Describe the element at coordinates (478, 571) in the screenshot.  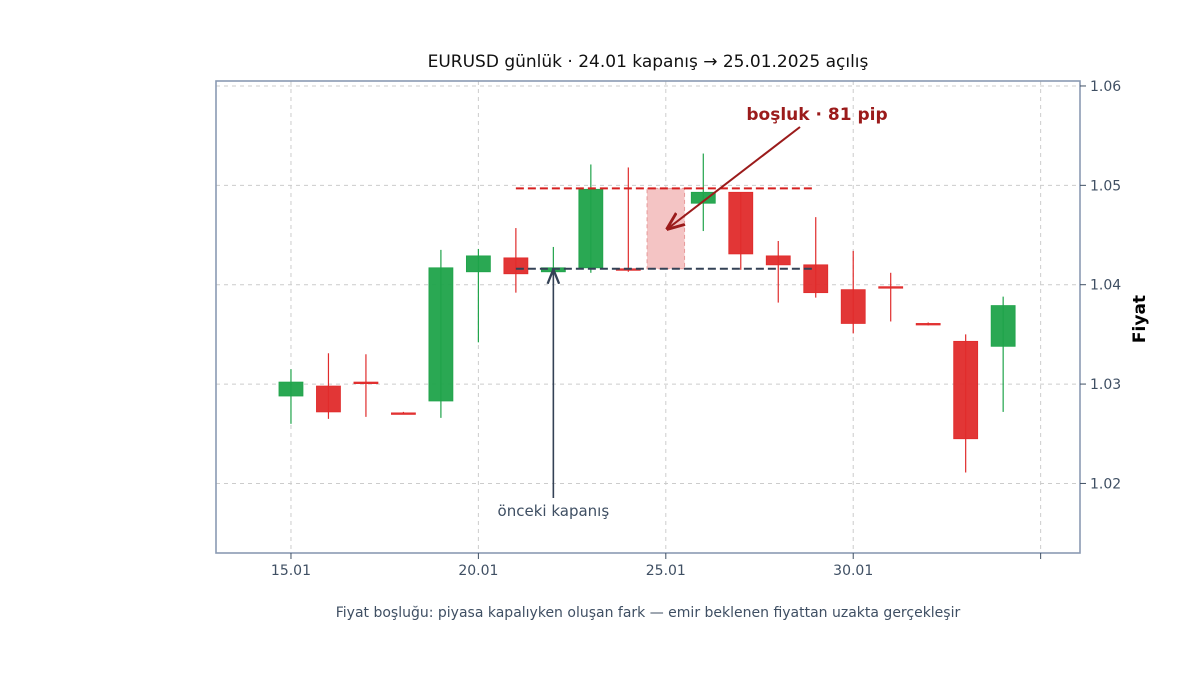
I see `x-tick-label: 20.01` at that location.